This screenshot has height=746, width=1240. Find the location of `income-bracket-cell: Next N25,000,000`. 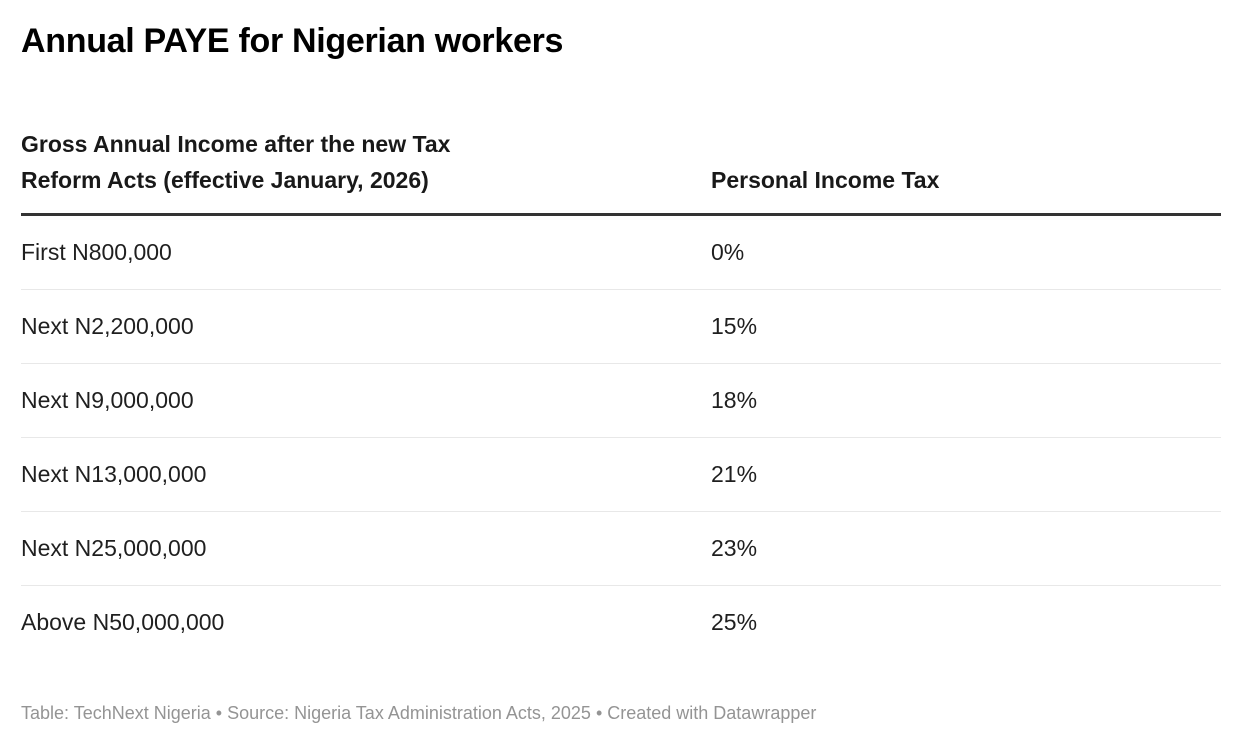

income-bracket-cell: Next N25,000,000 is located at coordinates (366, 548).